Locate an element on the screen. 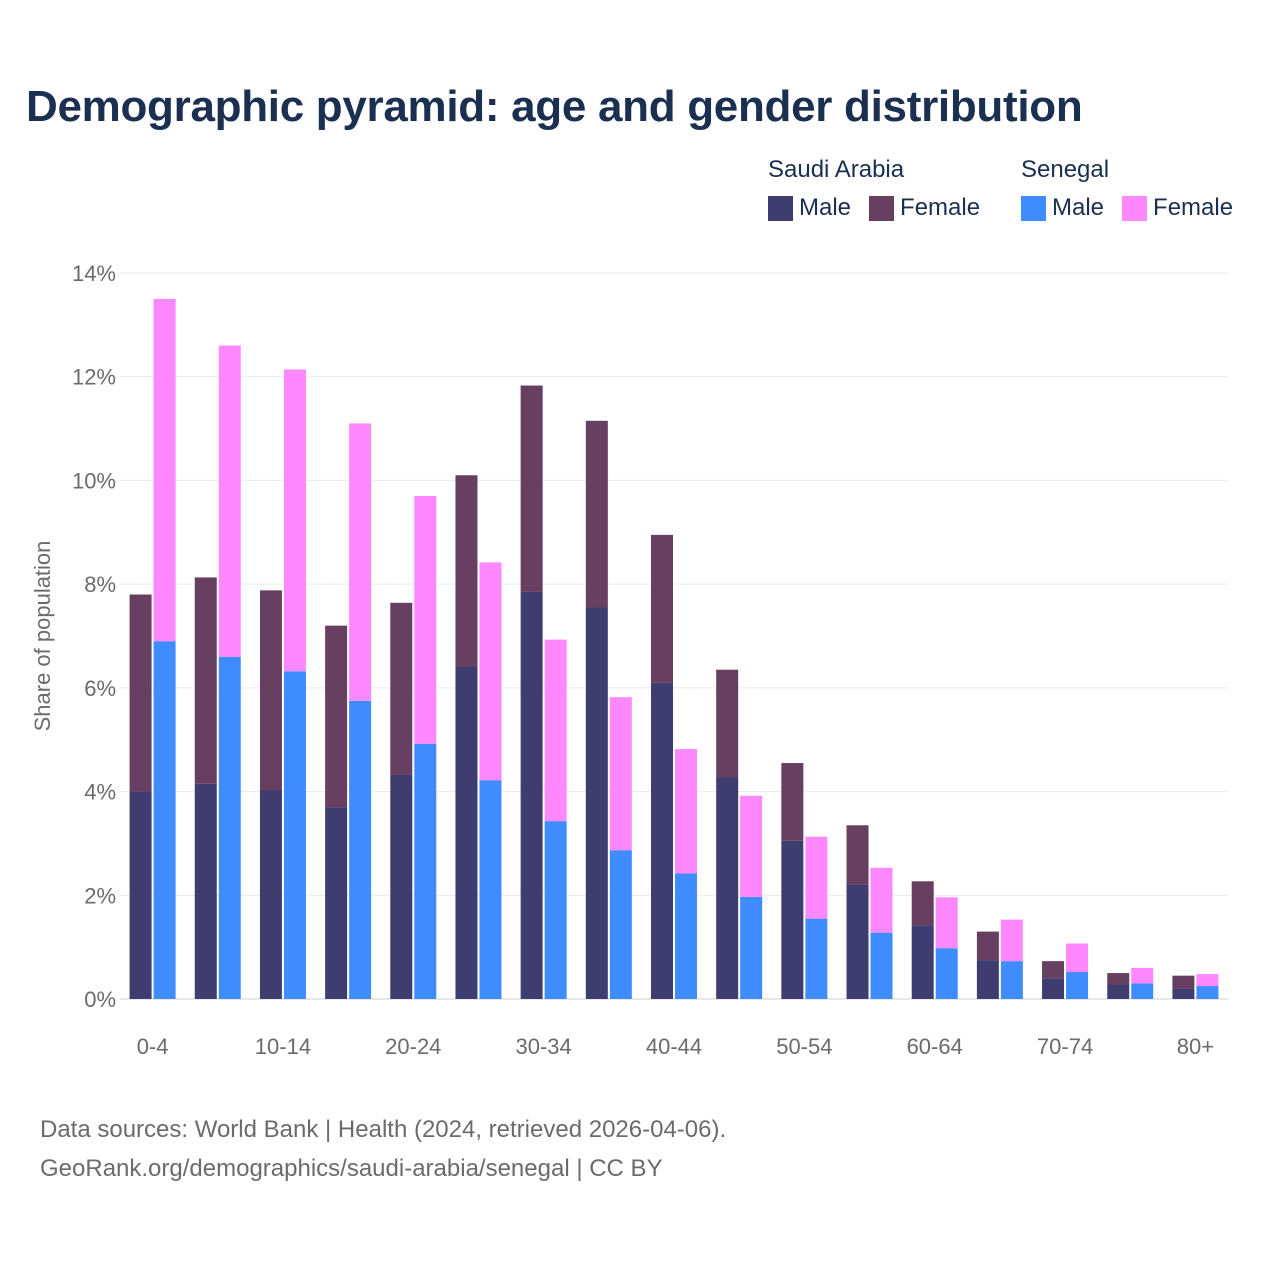  x-tick-label: 10-14 is located at coordinates (283, 1046).